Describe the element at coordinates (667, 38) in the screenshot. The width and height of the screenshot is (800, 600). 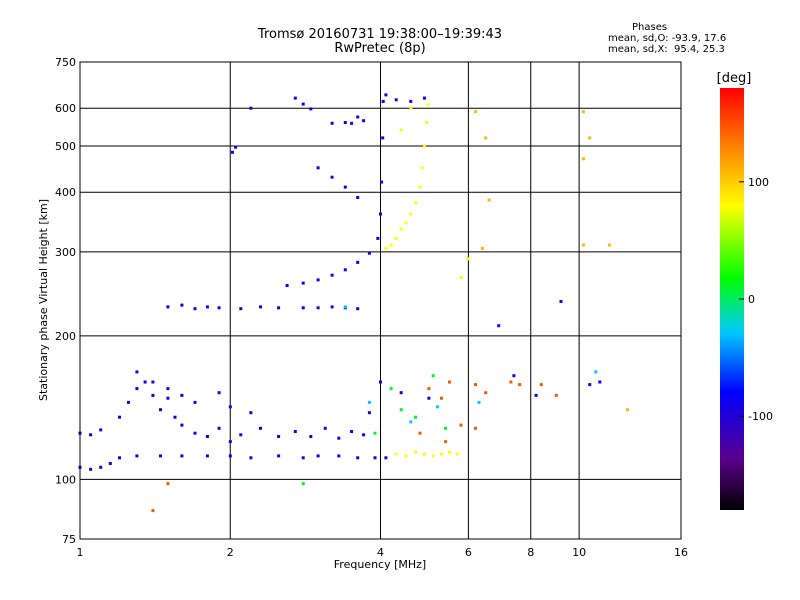
I see `phases-stats-o-mode: mean, sd,O: -93.9, 17.6` at that location.